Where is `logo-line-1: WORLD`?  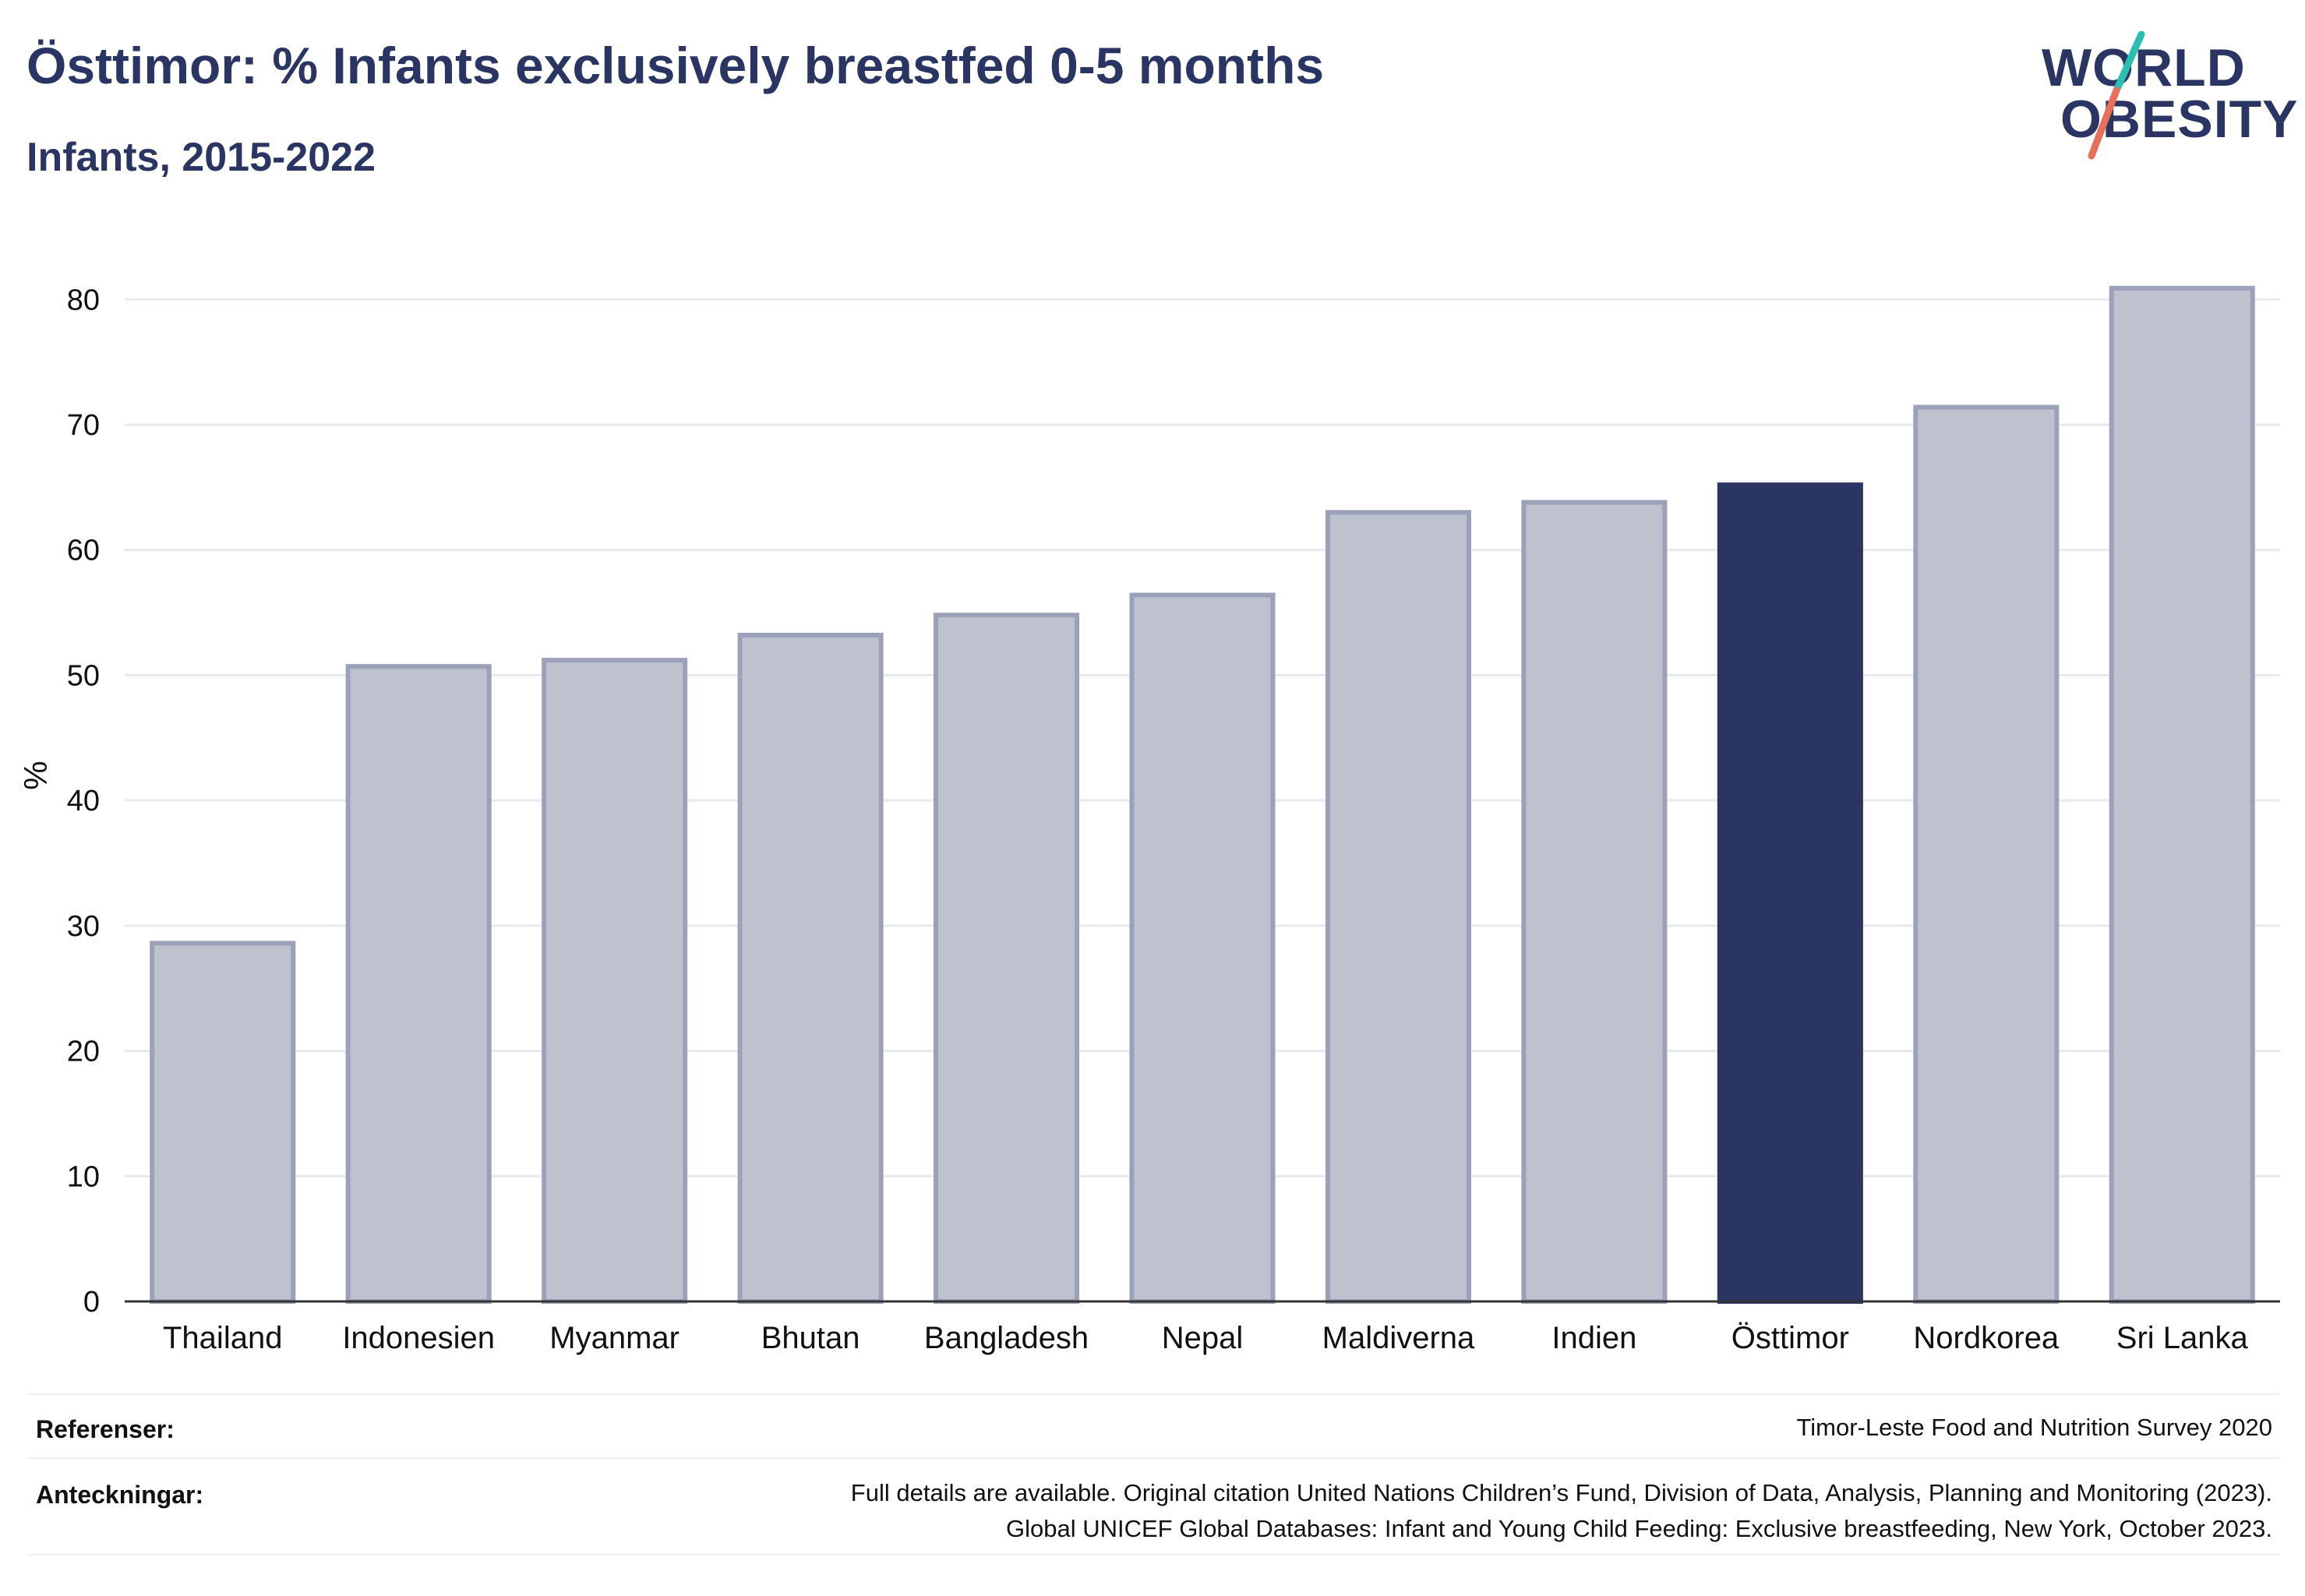
logo-line-1: WORLD is located at coordinates (2144, 67).